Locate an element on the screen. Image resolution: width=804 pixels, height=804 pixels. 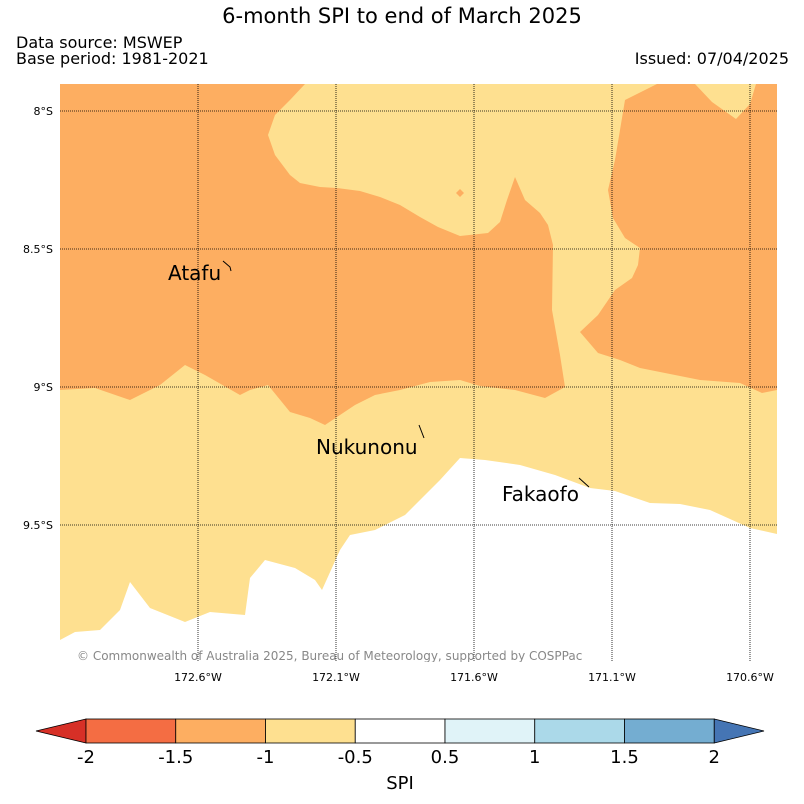
colorbar-tick-label: -0.5 is located at coordinates (355, 757).